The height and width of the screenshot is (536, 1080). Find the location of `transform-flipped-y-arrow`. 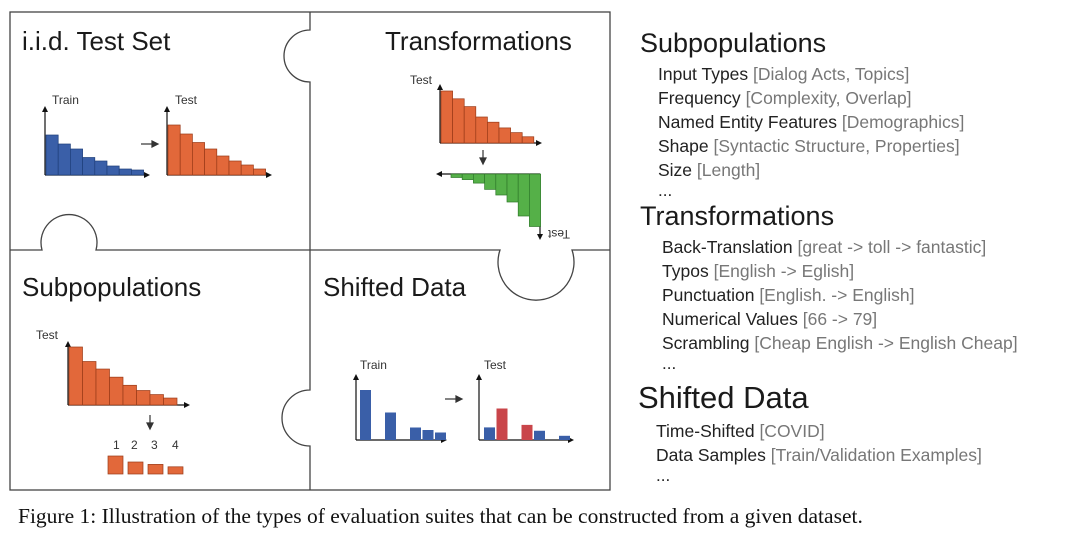

transform-flipped-y-arrow is located at coordinates (540, 237).